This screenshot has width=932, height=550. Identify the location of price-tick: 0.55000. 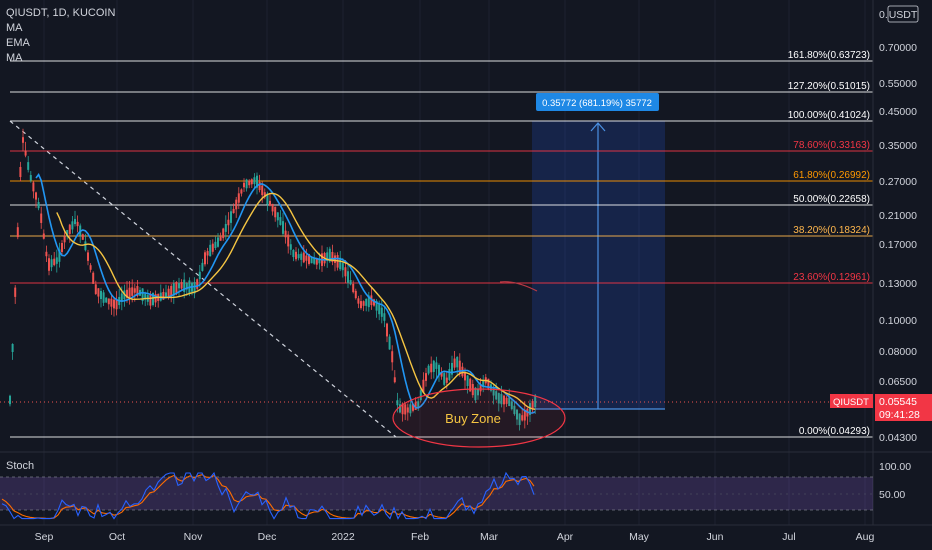
(898, 84).